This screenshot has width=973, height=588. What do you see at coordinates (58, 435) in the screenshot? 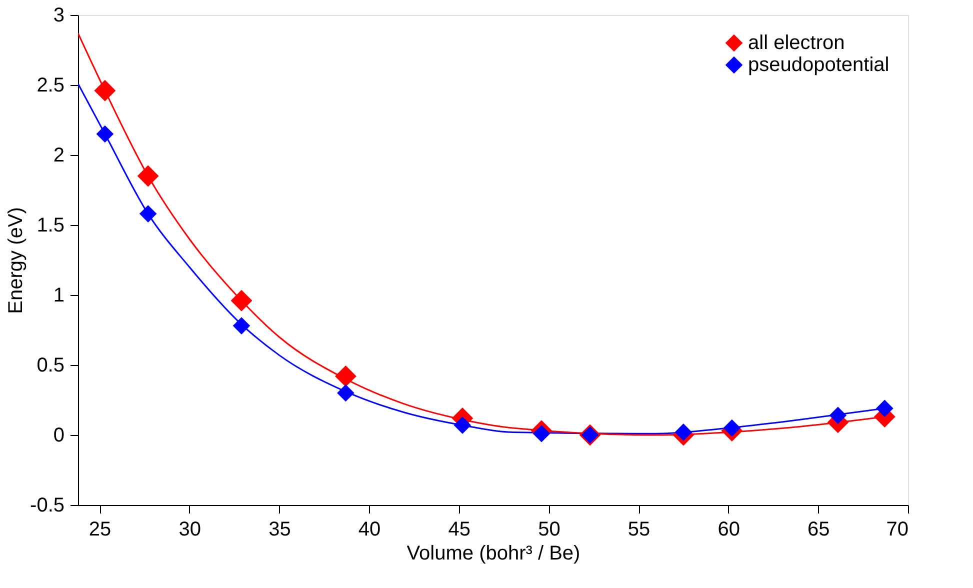
I see `y-tick-label: 0` at bounding box center [58, 435].